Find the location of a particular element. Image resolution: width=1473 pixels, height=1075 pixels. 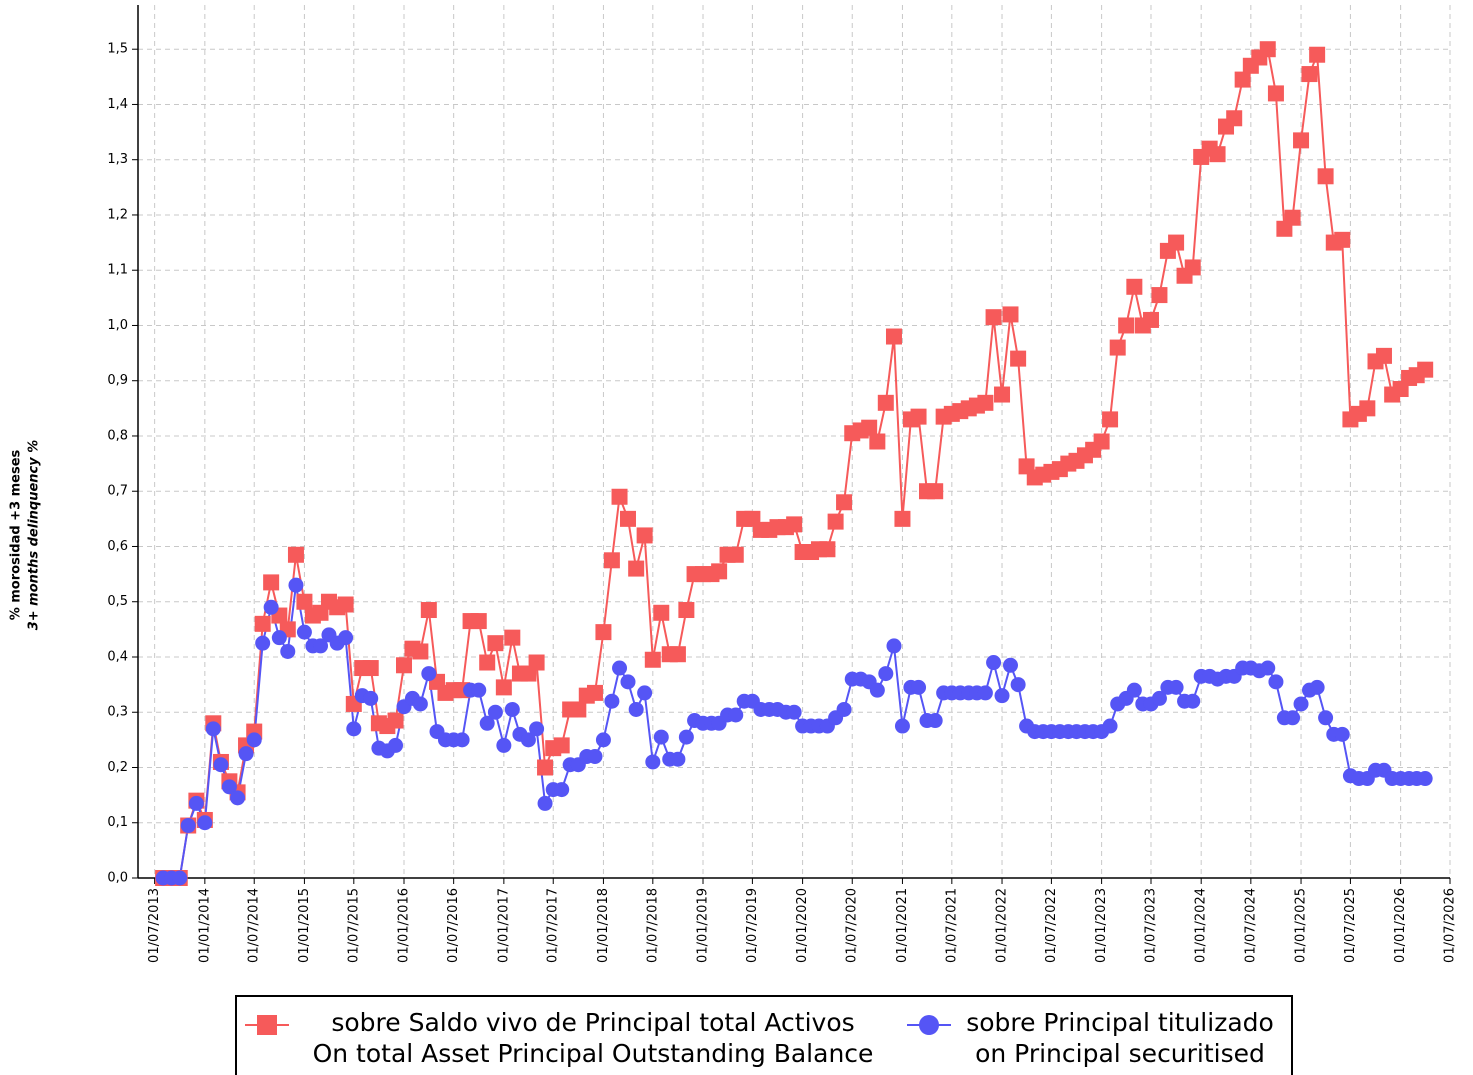

x-tick-label: 01/07/2013 is located at coordinates (154, 925).